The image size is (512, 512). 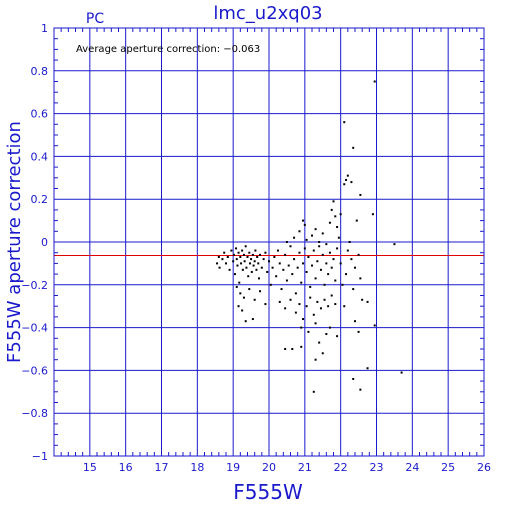 What do you see at coordinates (14, 242) in the screenshot?
I see `y-axis-label: F555W aperture correction` at bounding box center [14, 242].